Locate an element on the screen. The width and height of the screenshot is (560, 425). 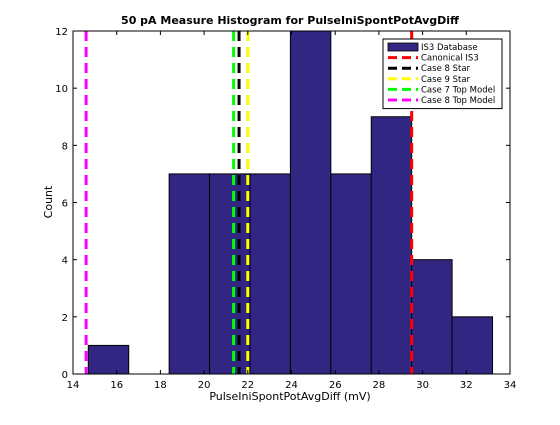
y-axis-label: Count is located at coordinates (48, 201).